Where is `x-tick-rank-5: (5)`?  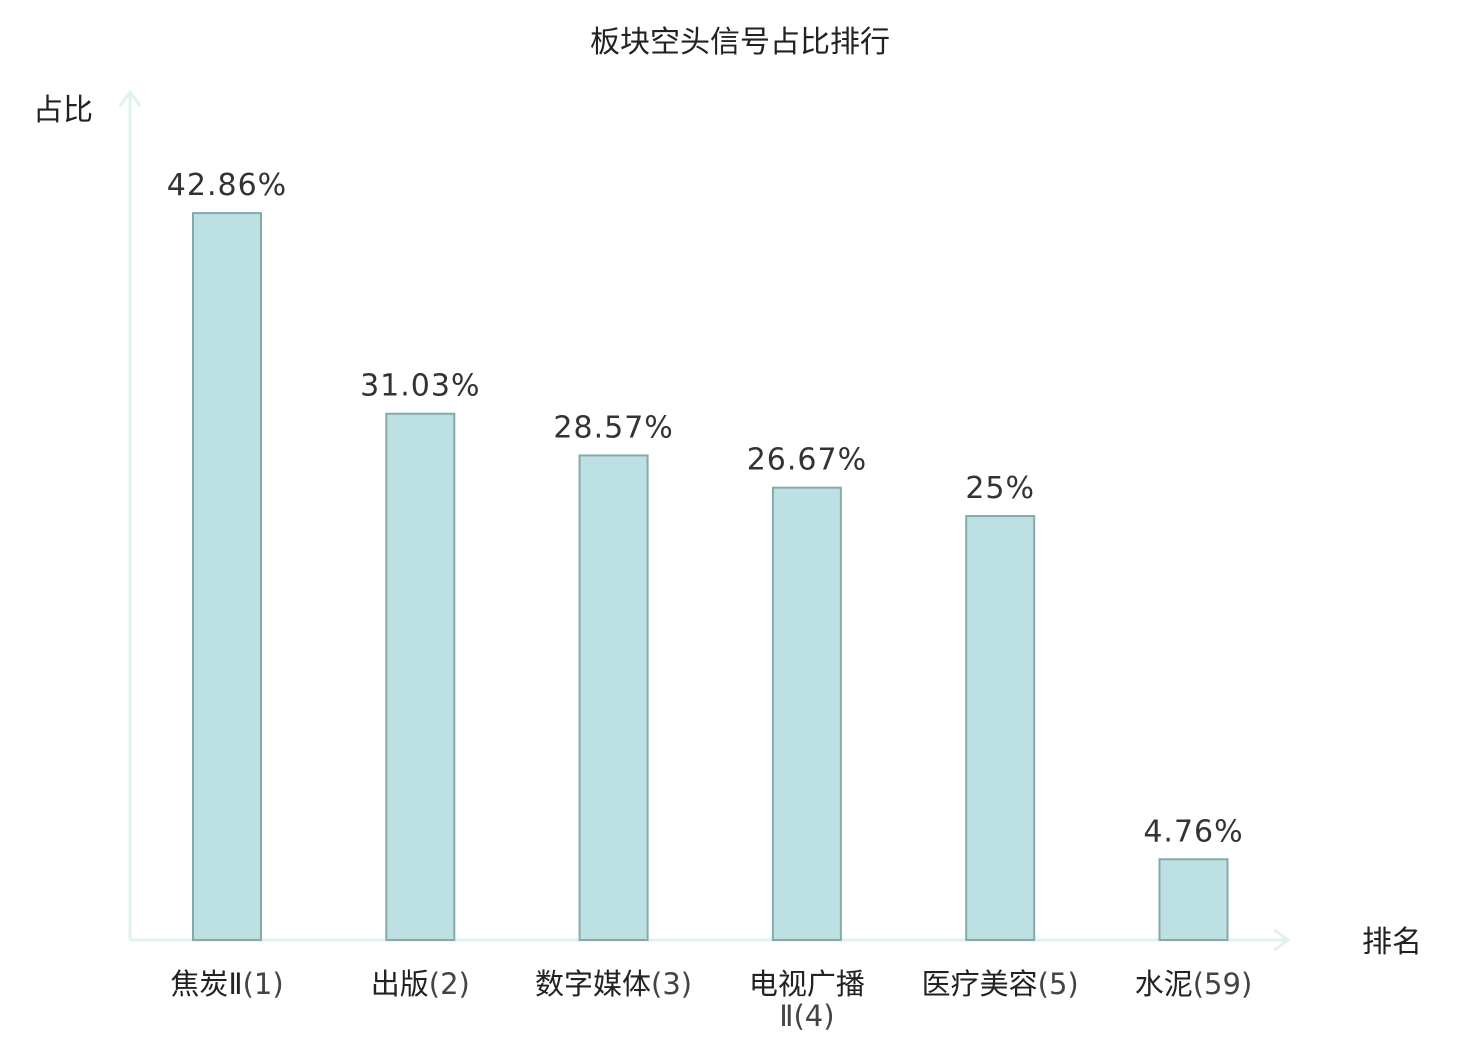
x-tick-rank-5: (5) is located at coordinates (1058, 984).